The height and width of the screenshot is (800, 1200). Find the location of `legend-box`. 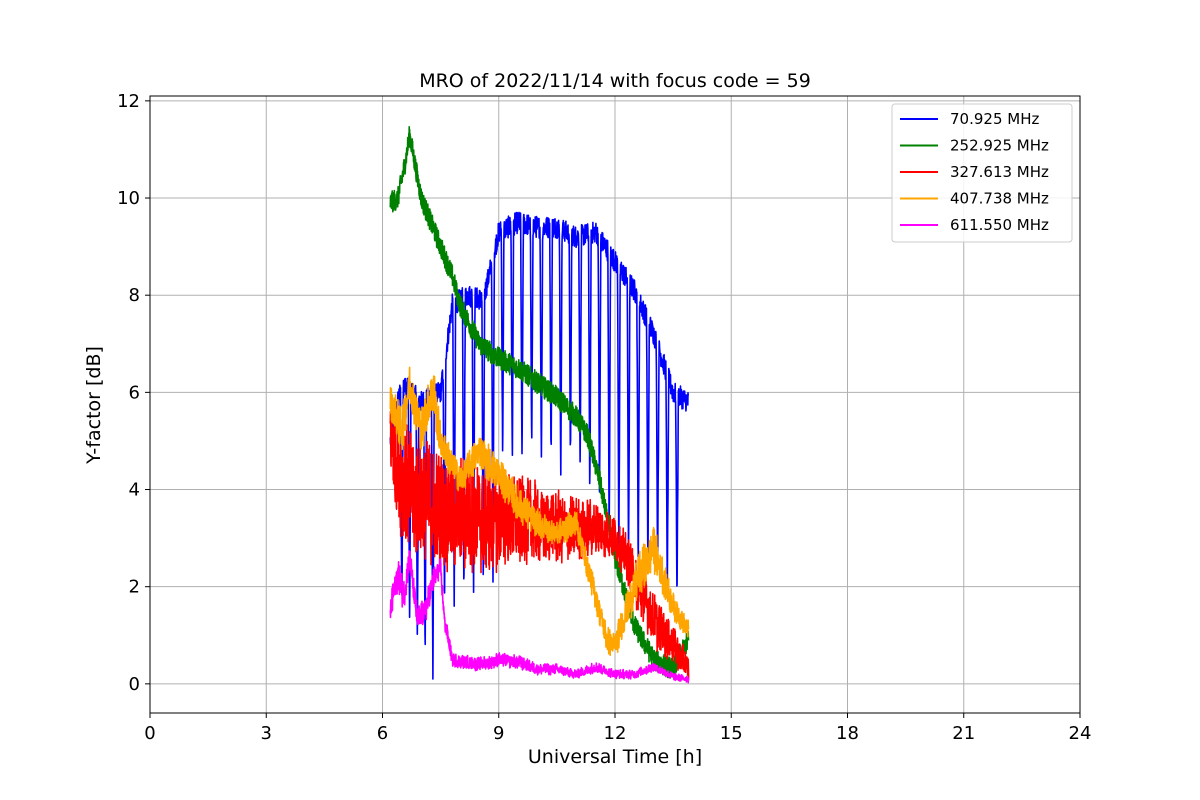

legend-box is located at coordinates (982, 173).